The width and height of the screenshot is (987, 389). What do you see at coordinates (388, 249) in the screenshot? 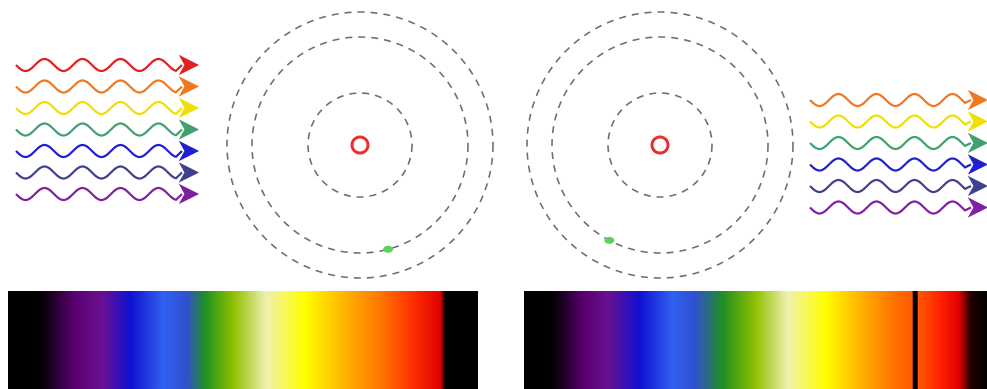
I see `atom-before-electron` at bounding box center [388, 249].